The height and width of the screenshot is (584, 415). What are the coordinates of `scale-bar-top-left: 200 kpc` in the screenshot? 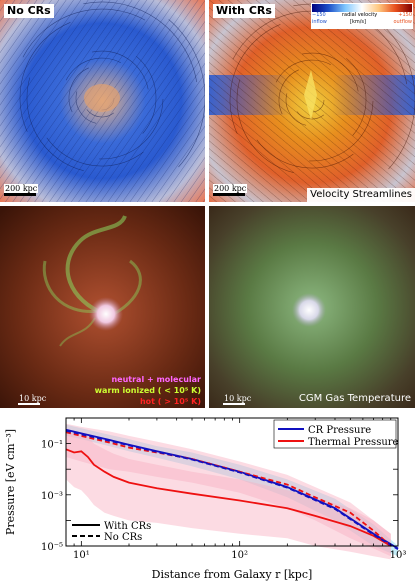 It's located at (21, 190).